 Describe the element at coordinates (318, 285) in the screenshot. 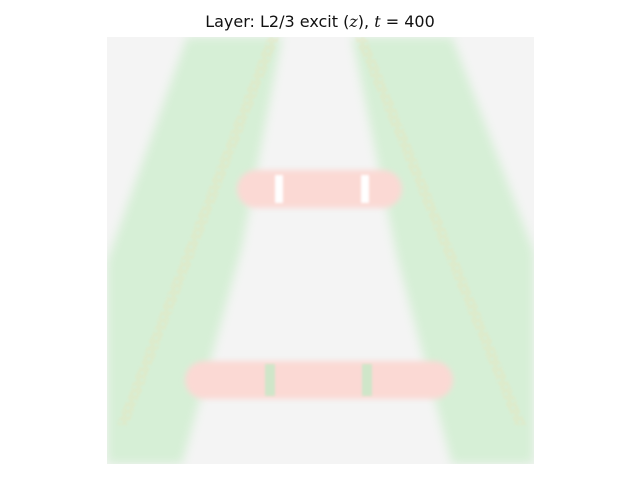

I see `bar-edge-markers` at that location.